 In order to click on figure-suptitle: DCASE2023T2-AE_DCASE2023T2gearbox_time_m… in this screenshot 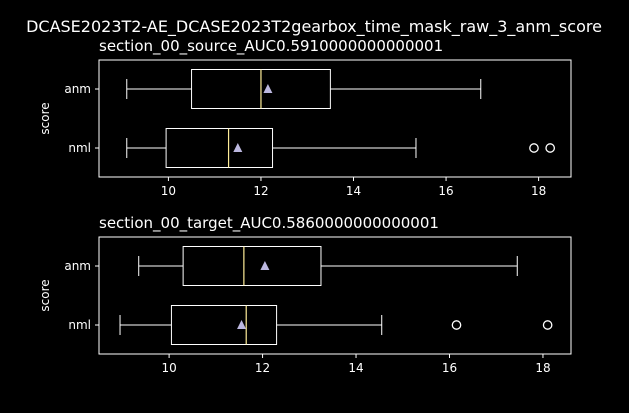, I will do `click(314, 27)`.